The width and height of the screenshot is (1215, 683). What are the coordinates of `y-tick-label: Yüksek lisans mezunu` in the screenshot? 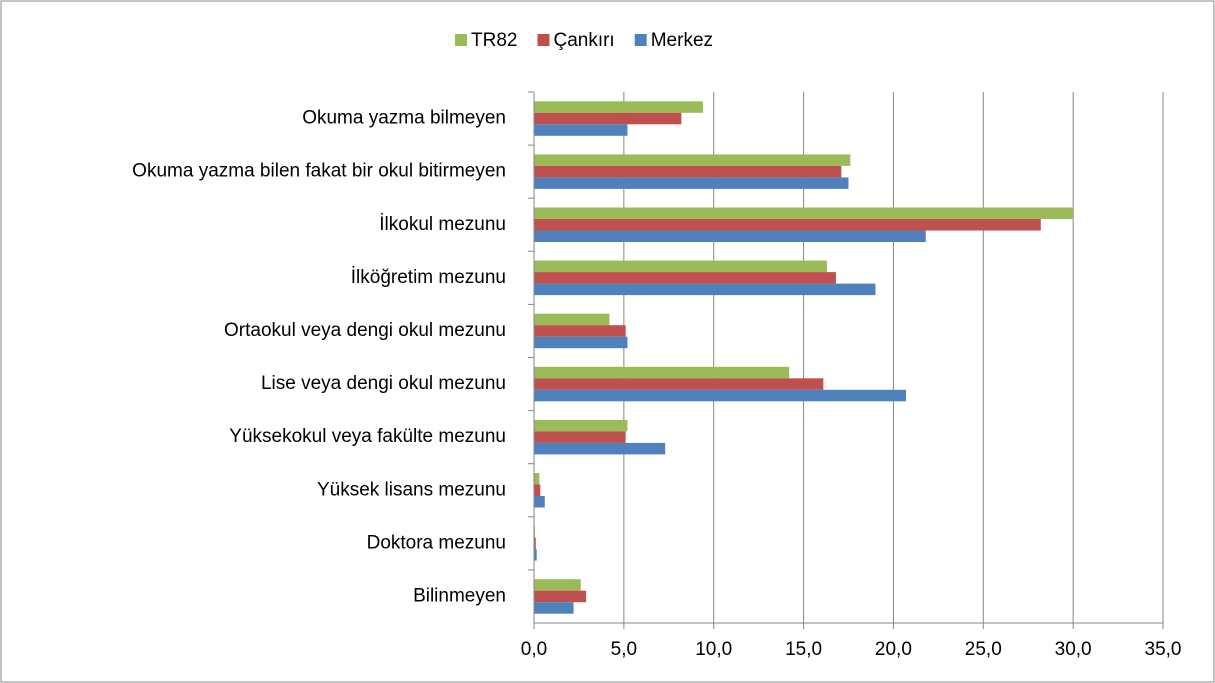 It's located at (411, 489).